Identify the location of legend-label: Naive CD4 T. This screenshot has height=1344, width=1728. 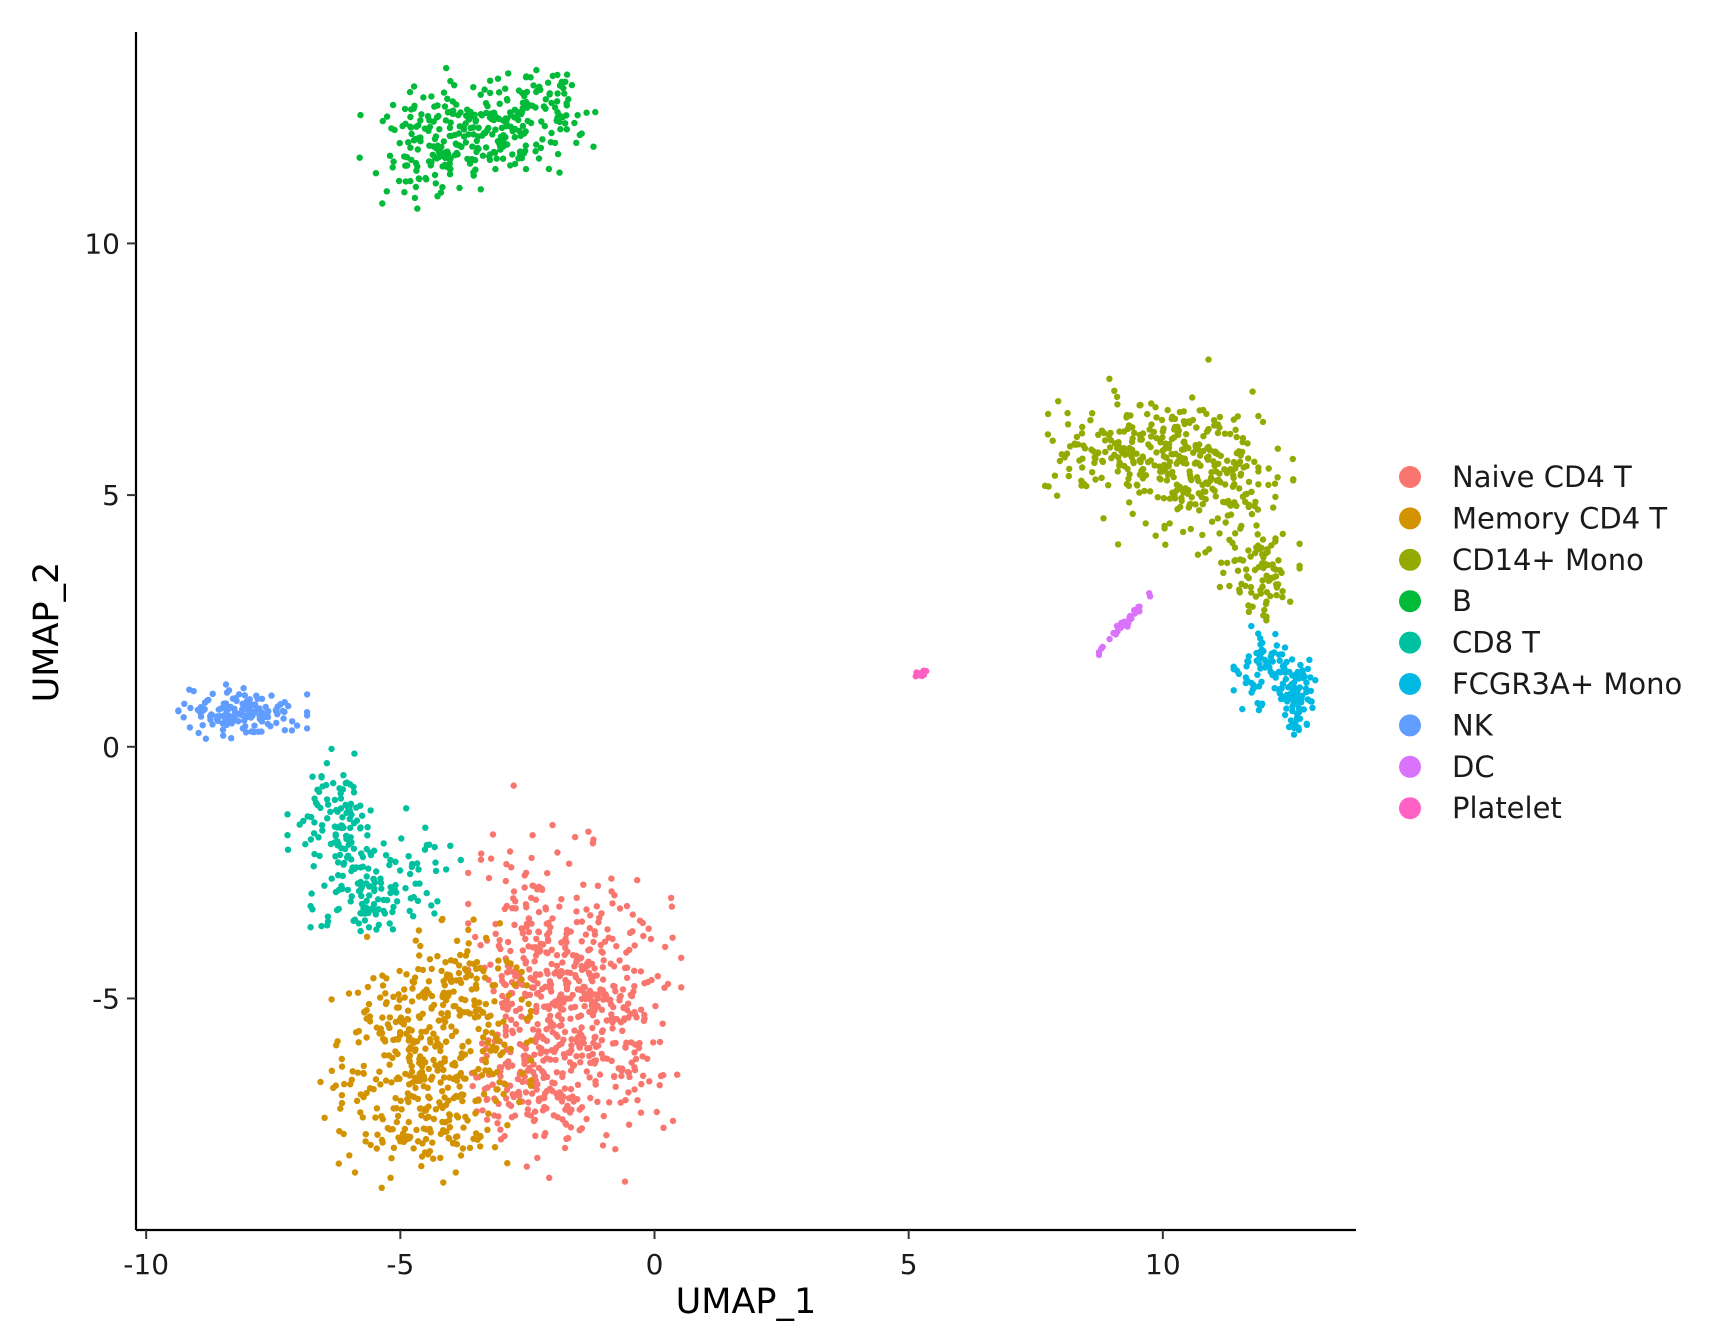
(1542, 477).